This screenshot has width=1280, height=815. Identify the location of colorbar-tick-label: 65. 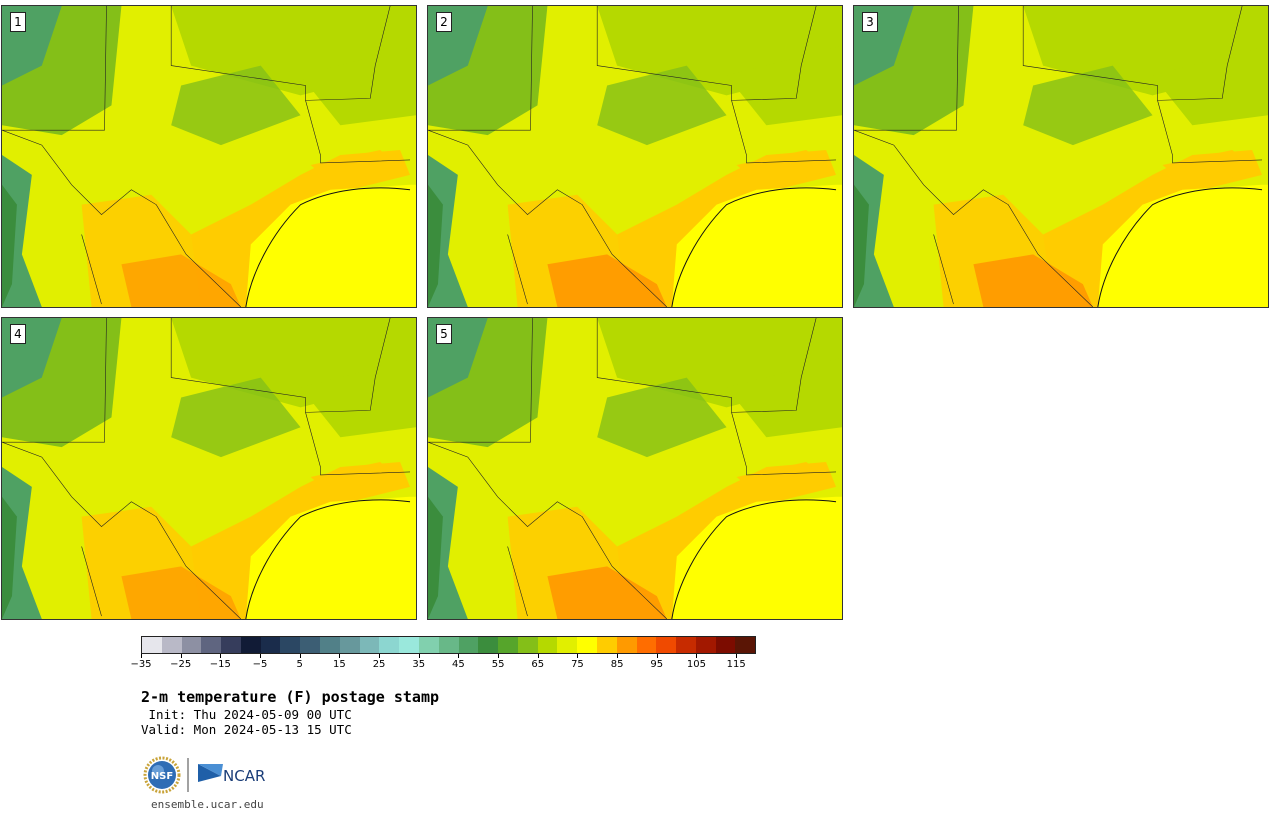
(538, 664).